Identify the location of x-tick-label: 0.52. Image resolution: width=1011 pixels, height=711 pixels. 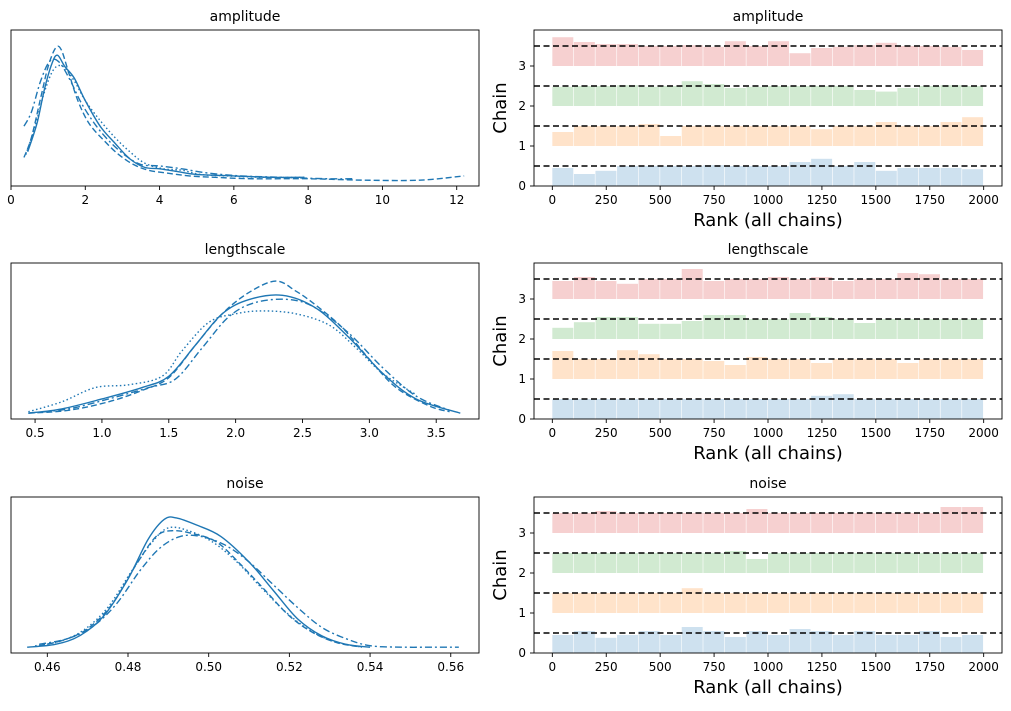
(289, 667).